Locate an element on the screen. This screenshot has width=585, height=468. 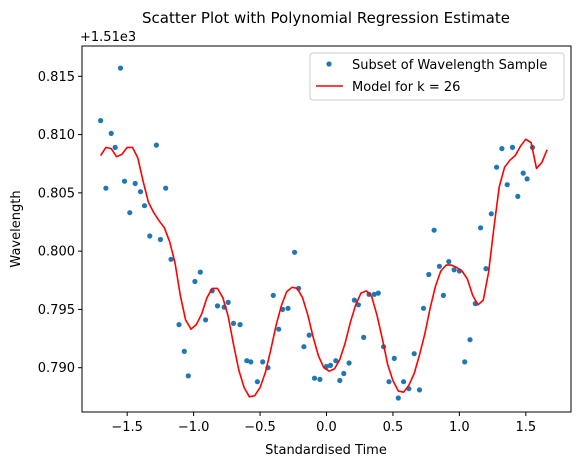
legend-label-scatter: Subset of Wavelength Sample is located at coordinates (449, 65).